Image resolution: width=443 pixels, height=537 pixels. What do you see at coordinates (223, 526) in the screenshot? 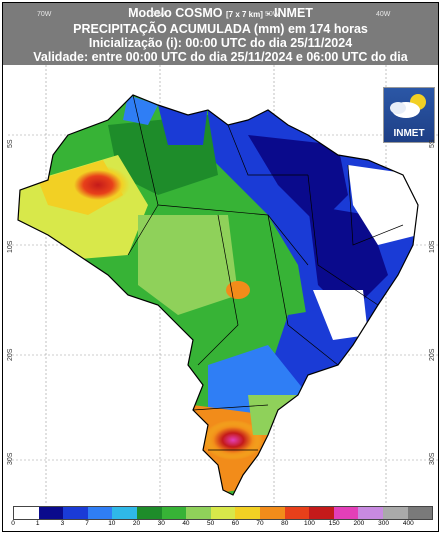
I see `colorbar-labels: 0 1 3 7 10 20 30 40 50 60 70 80 100 150 200 300 400` at bounding box center [223, 526].